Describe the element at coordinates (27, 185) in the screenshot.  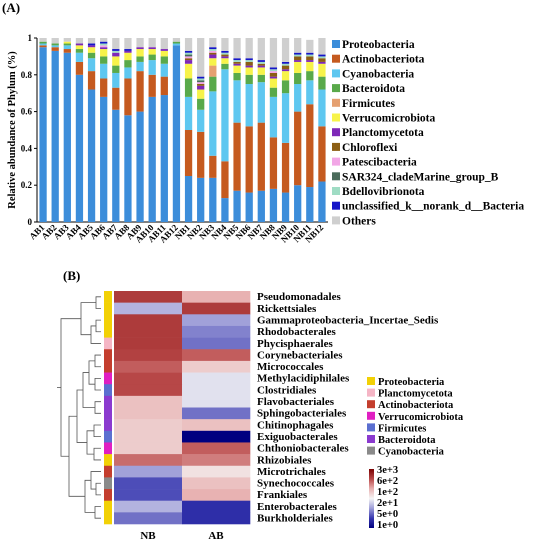
I see `y-tick-label: 0.2` at that location.